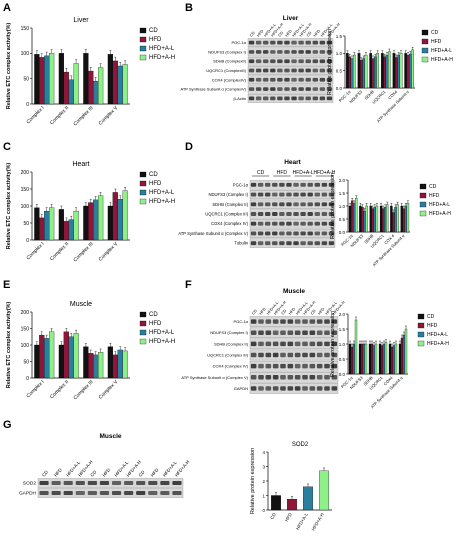 The width and height of the screenshot is (462, 555). What do you see at coordinates (25, 190) in the screenshot?
I see `y-tick-label: 150` at bounding box center [25, 190].